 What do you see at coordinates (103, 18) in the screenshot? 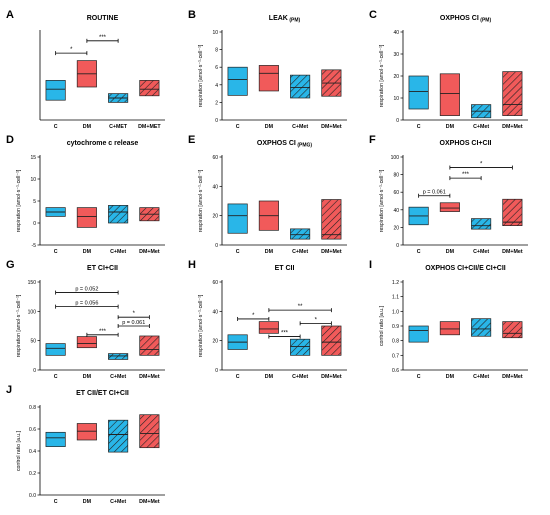
I see `chart-title: ROUTINE` at bounding box center [103, 18].